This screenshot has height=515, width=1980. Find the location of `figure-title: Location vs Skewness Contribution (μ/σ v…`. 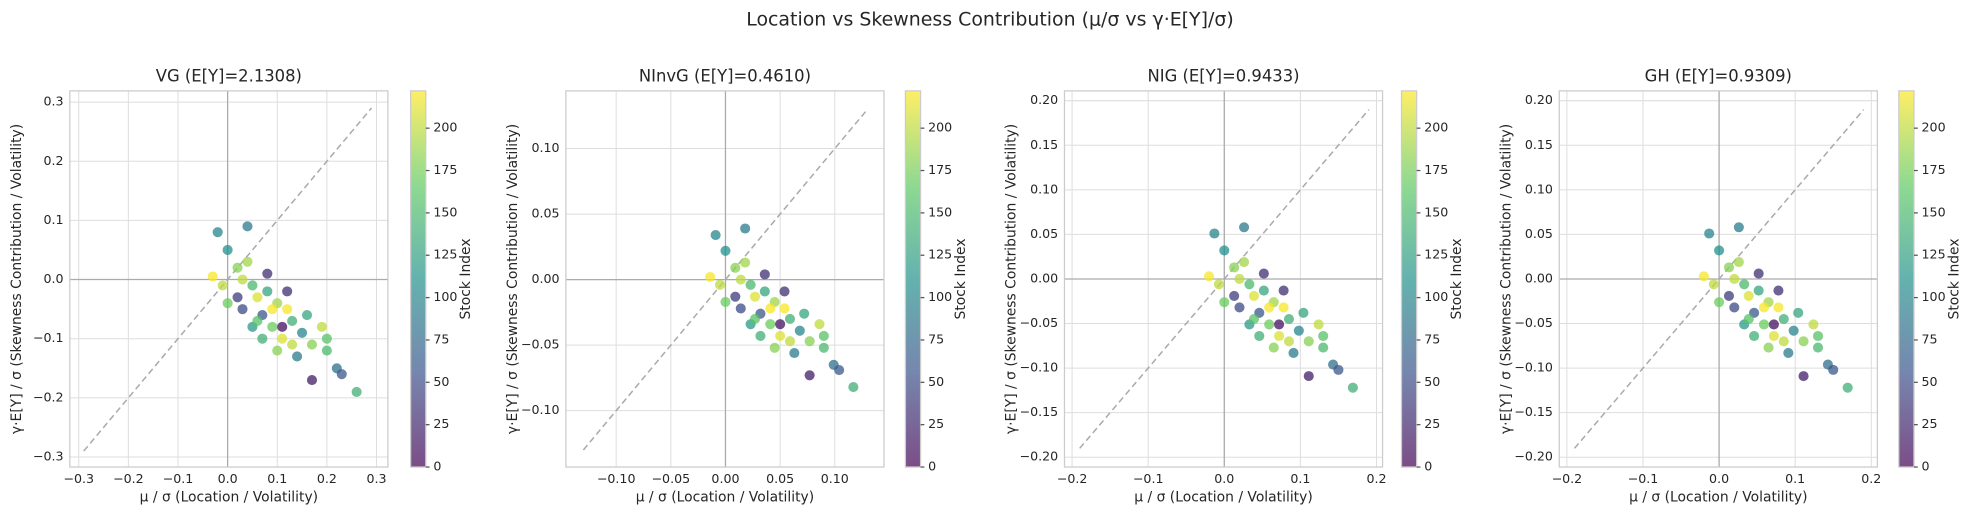

figure-title: Location vs Skewness Contribution (μ/σ v… is located at coordinates (990, 20).